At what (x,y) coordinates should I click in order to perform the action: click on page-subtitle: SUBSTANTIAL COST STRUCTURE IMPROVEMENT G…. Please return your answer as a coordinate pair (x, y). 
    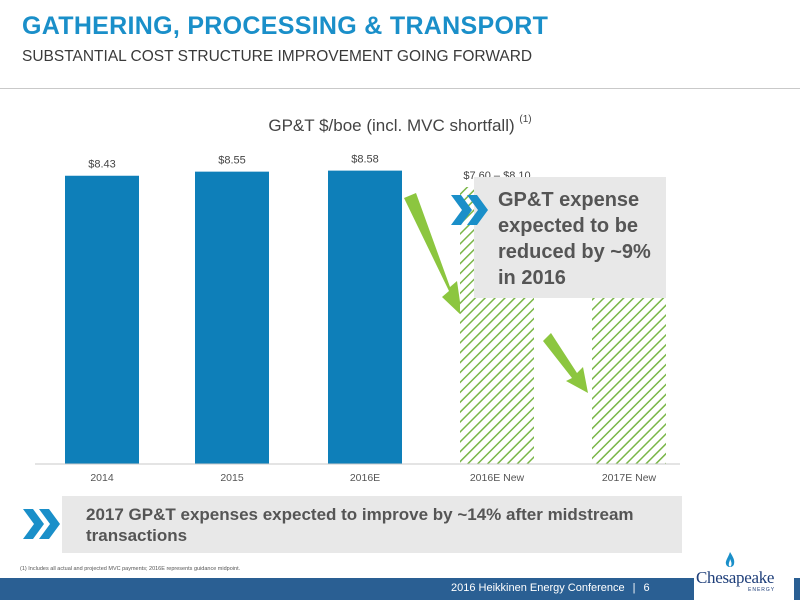
    Looking at the image, I should click on (277, 56).